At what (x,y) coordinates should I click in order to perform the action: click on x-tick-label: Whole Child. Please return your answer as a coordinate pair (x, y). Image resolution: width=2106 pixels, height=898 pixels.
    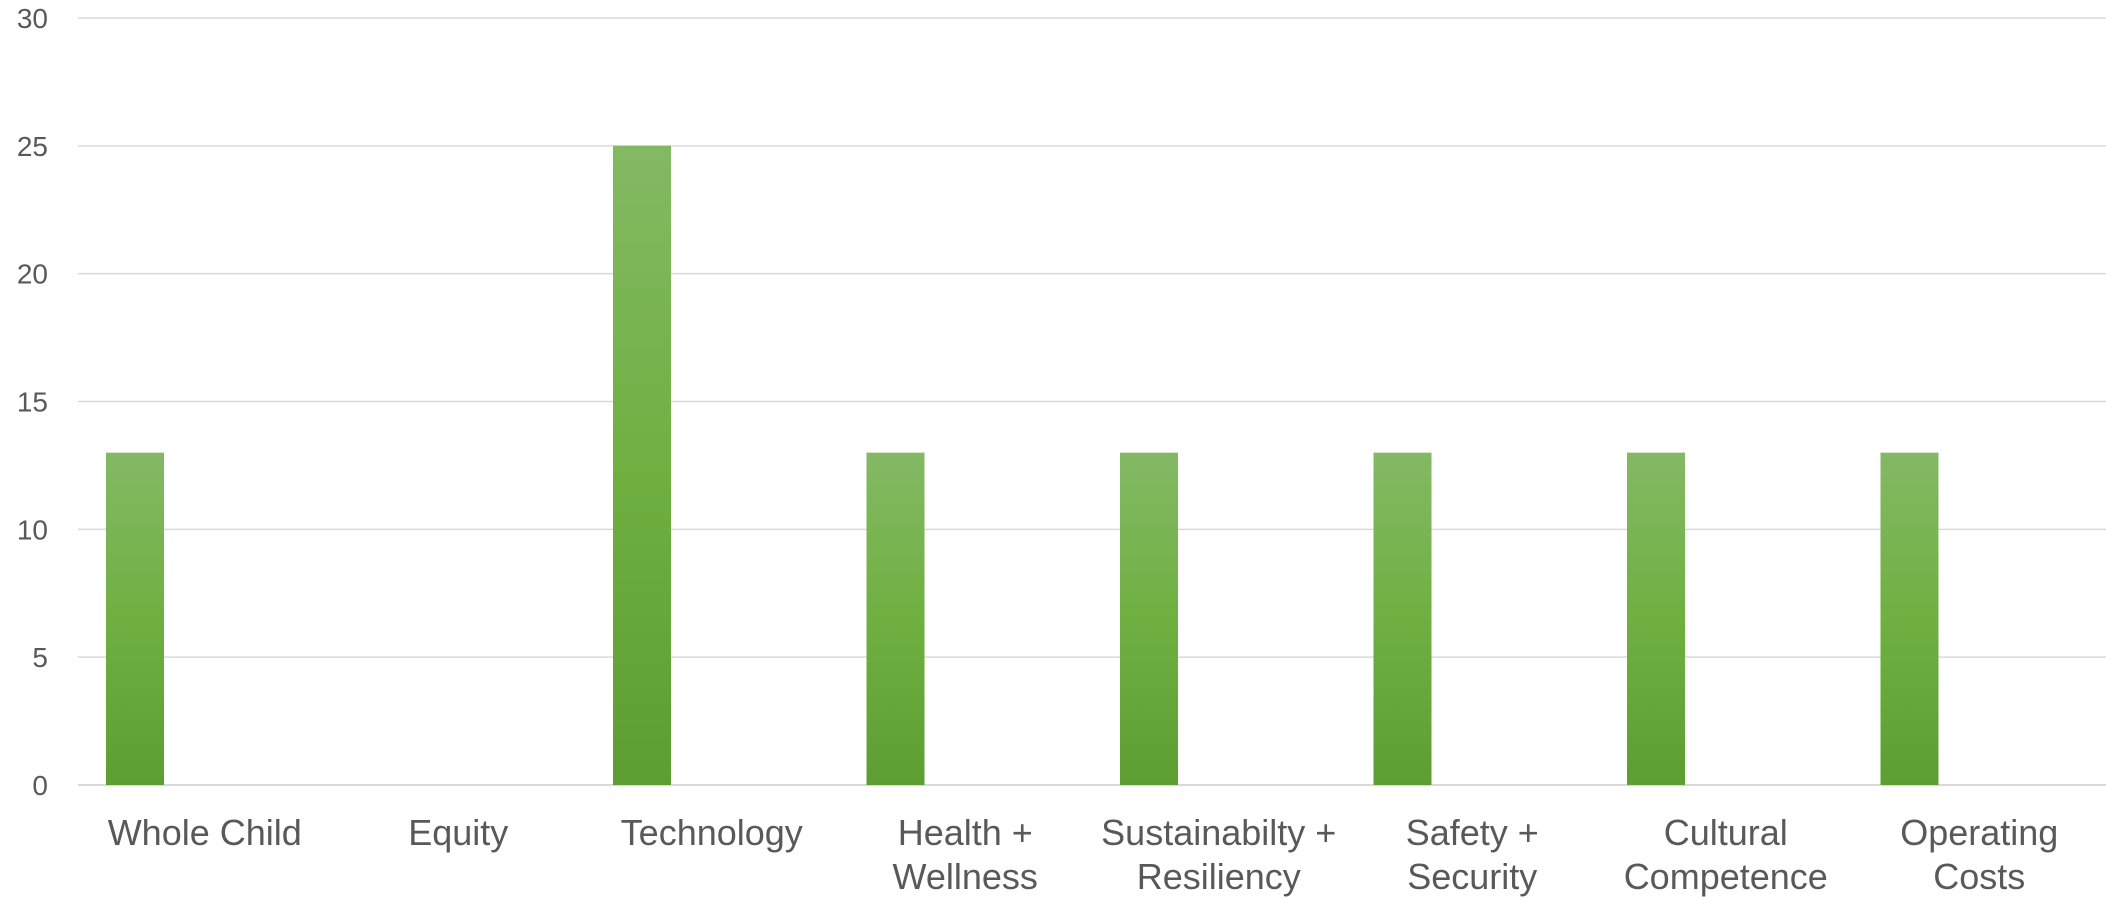
    Looking at the image, I should click on (205, 832).